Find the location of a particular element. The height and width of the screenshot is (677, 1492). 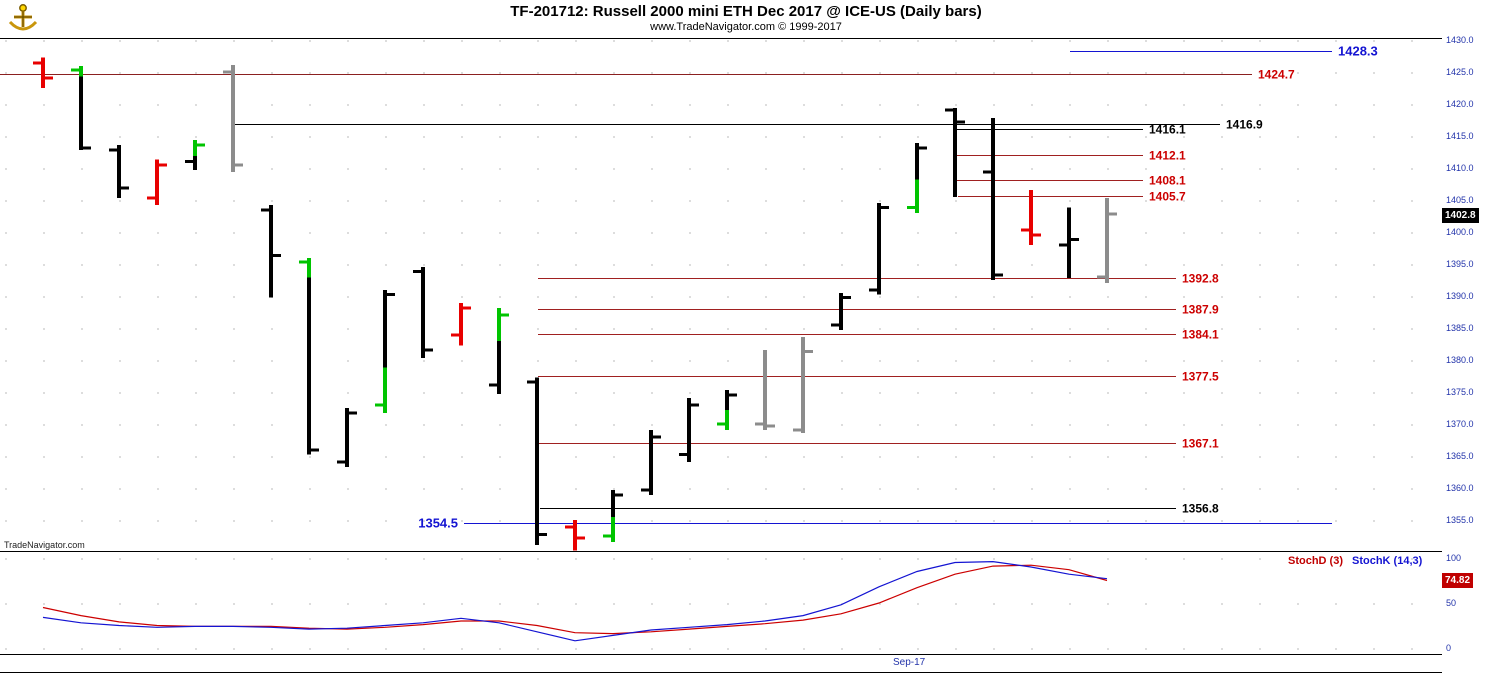

price-axis-tick-label: 1365.0 is located at coordinates (1460, 456).